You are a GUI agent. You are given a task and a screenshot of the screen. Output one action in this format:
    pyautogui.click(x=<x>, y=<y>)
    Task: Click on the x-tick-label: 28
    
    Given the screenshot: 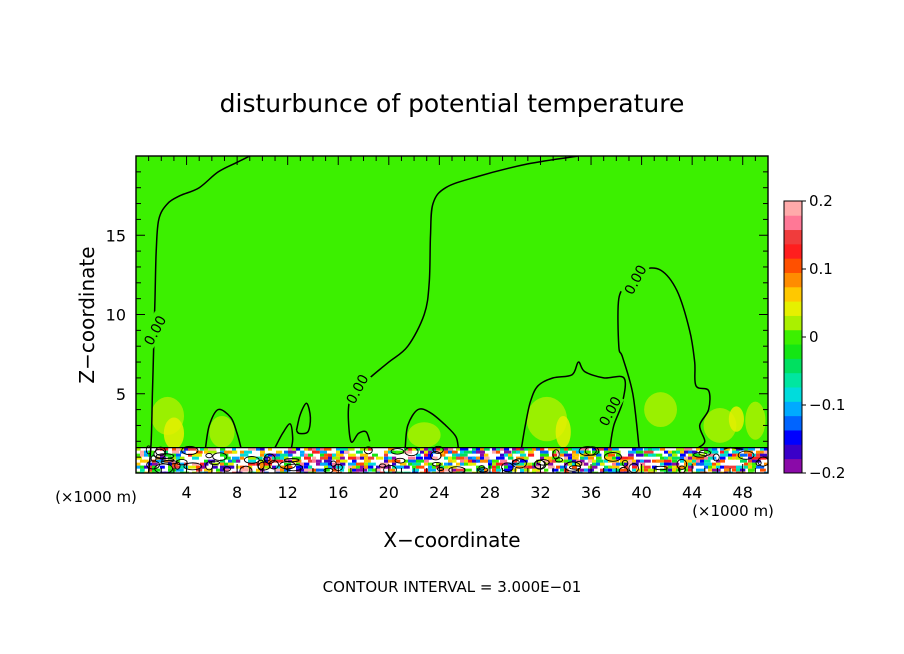 What is the action you would take?
    pyautogui.click(x=490, y=492)
    